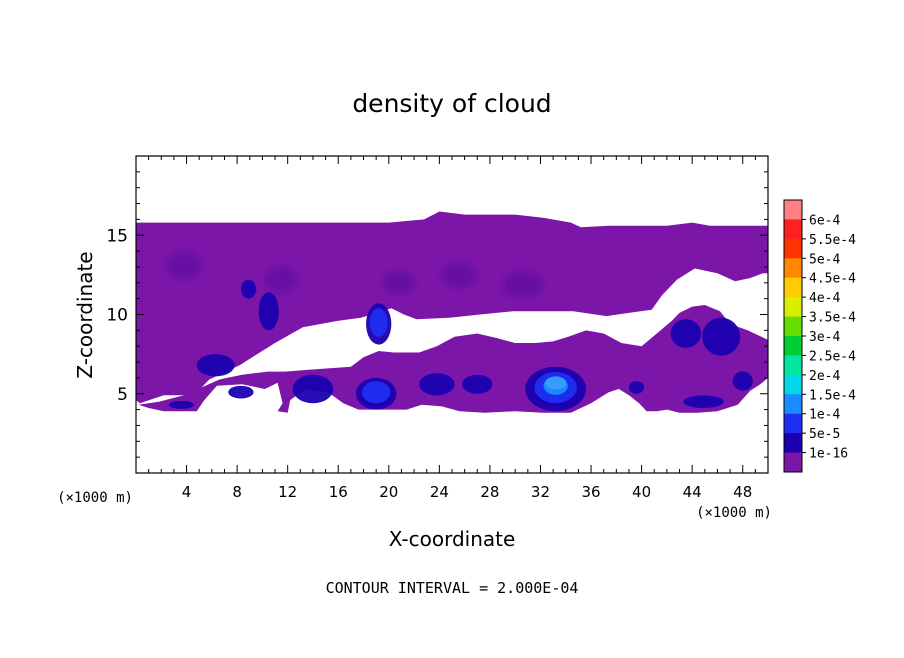 The height and width of the screenshot is (658, 904). I want to click on contour-interval-note: CONTOUR INTERVAL = 2.000E-04, so click(452, 588).